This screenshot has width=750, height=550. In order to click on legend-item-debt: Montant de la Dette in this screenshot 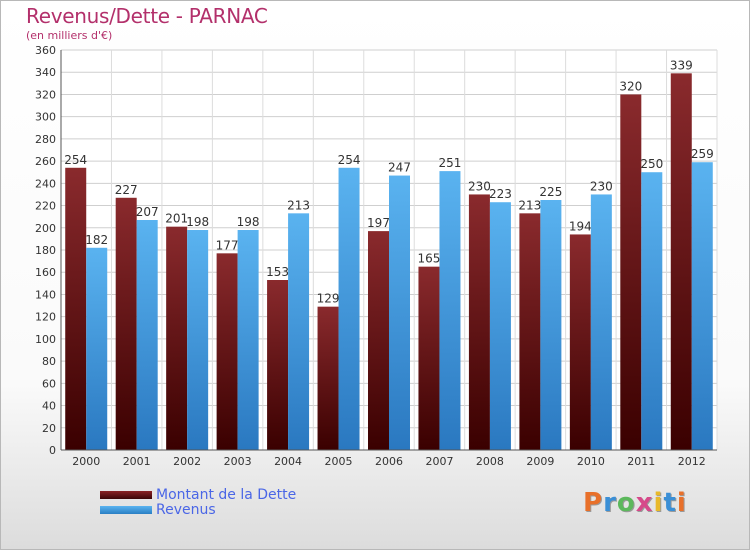, I will do `click(198, 495)`.